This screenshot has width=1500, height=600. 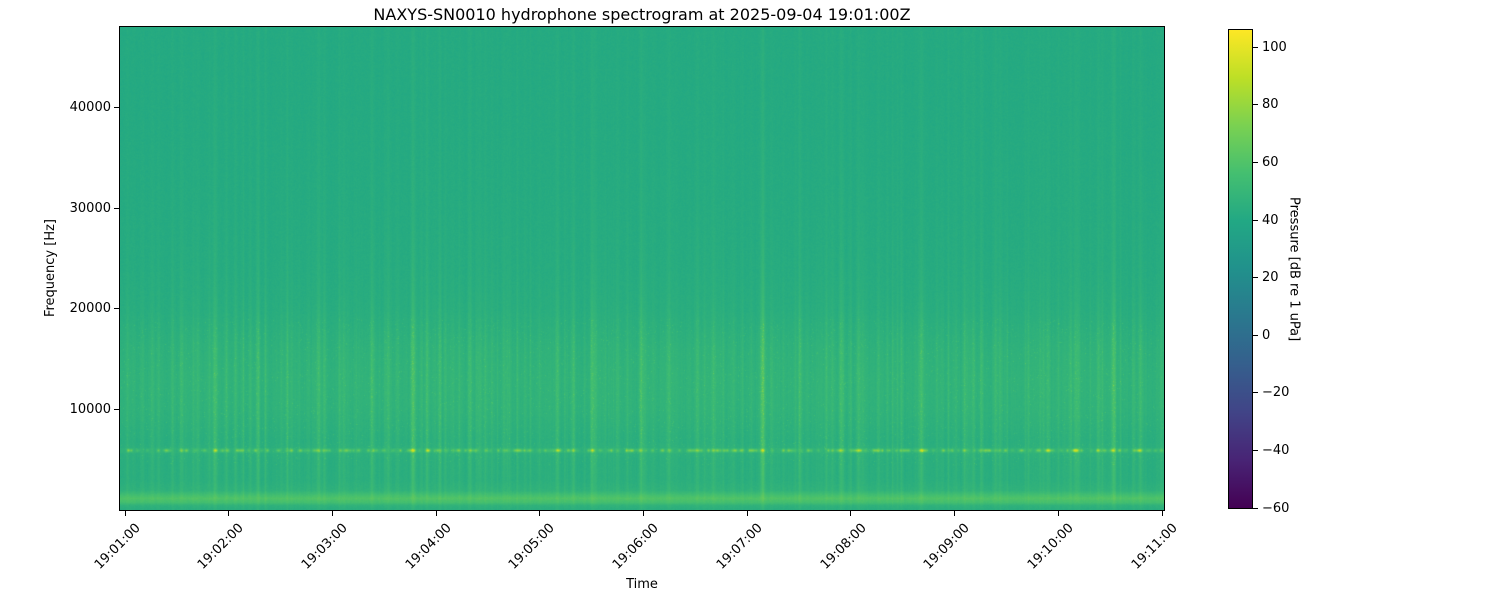 I want to click on x-tick-label: 19:03:00, so click(x=324, y=546).